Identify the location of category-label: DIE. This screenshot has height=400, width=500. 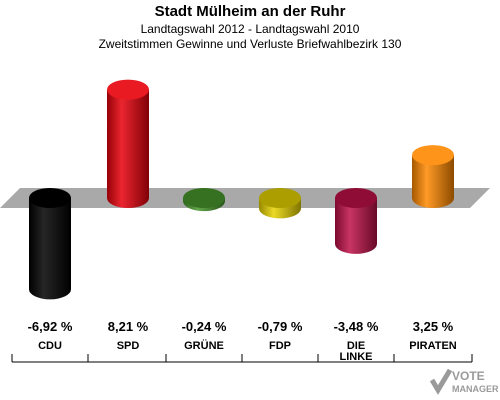
(356, 346).